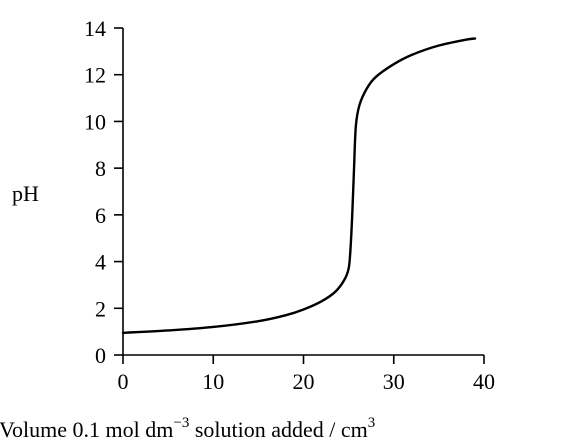  I want to click on y-tick-label: 14, so click(95, 28).